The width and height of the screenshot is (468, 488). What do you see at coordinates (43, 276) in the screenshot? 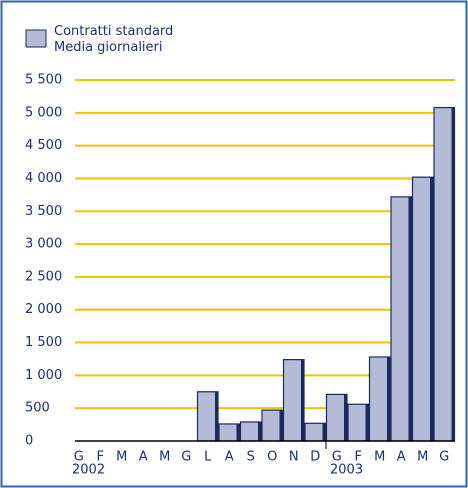
I see `y-tick-label: 2 500` at bounding box center [43, 276].